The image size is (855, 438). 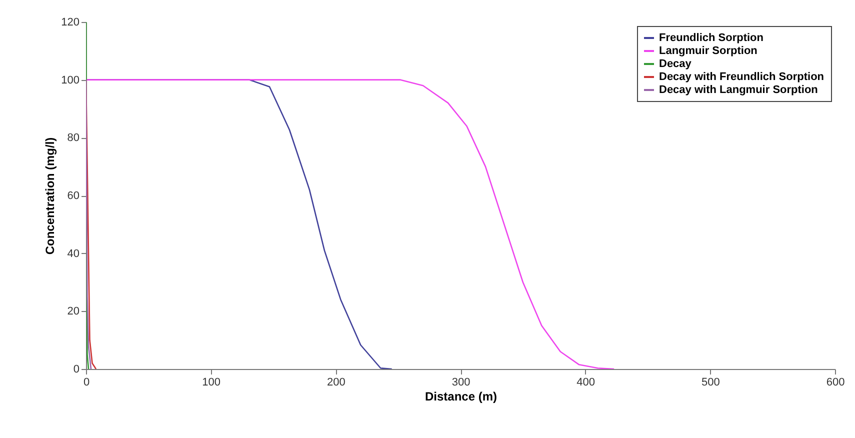 I want to click on x-tick-label: 400, so click(x=586, y=382).